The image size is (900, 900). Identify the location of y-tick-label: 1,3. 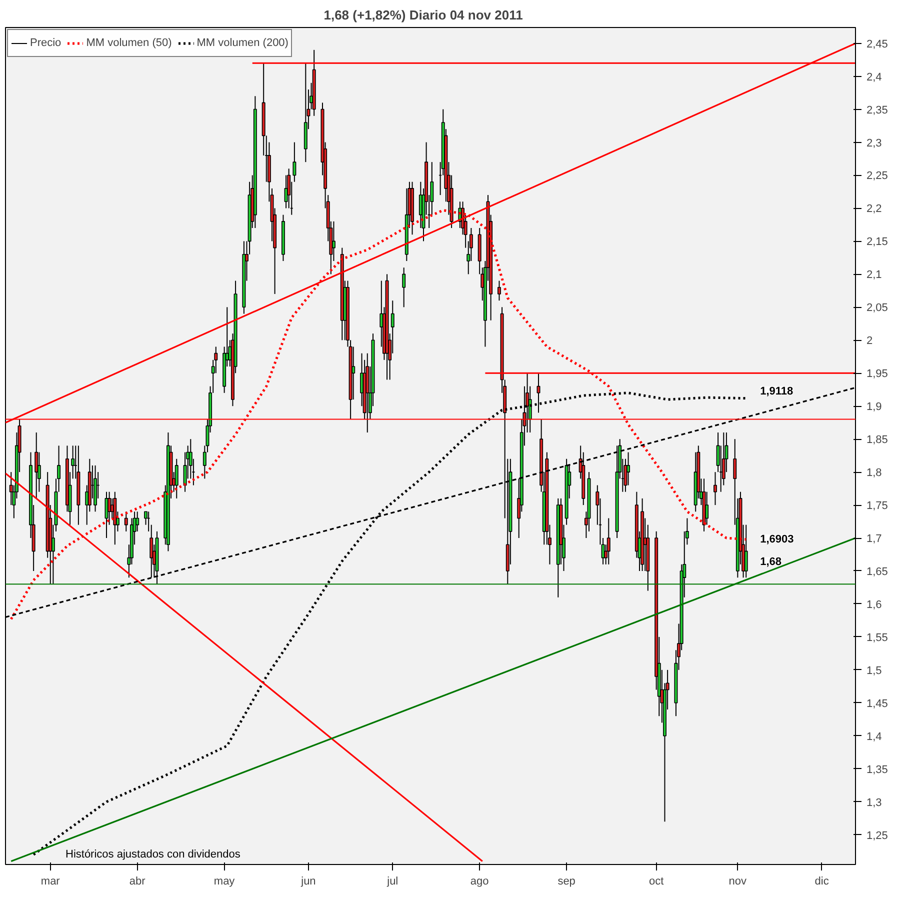
(874, 802).